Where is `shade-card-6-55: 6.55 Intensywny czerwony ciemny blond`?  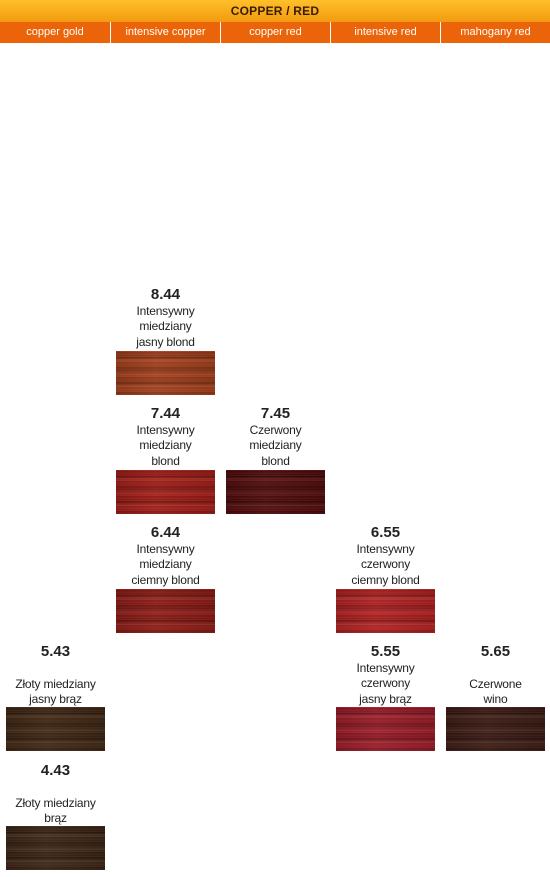
shade-card-6-55: 6.55 Intensywny czerwony ciemny blond is located at coordinates (385, 556).